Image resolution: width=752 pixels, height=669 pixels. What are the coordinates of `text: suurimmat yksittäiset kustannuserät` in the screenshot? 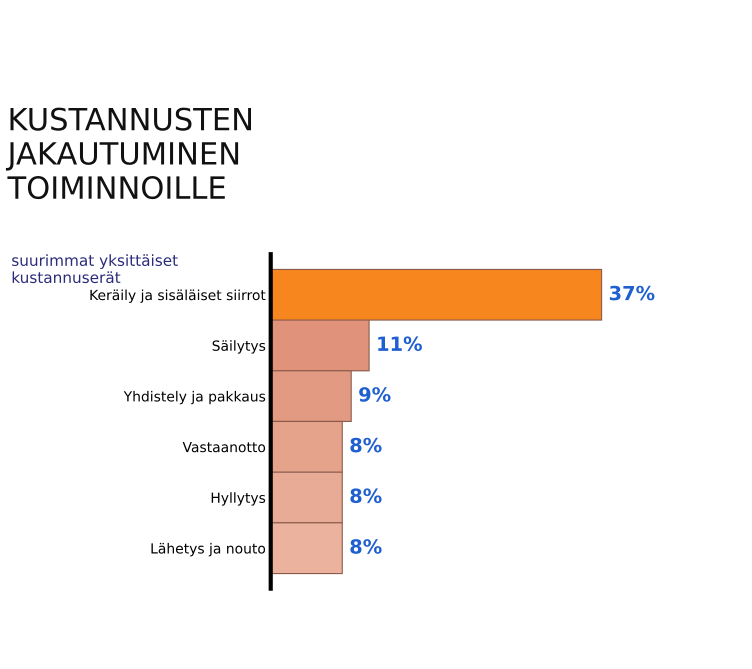 It's located at (95, 269).